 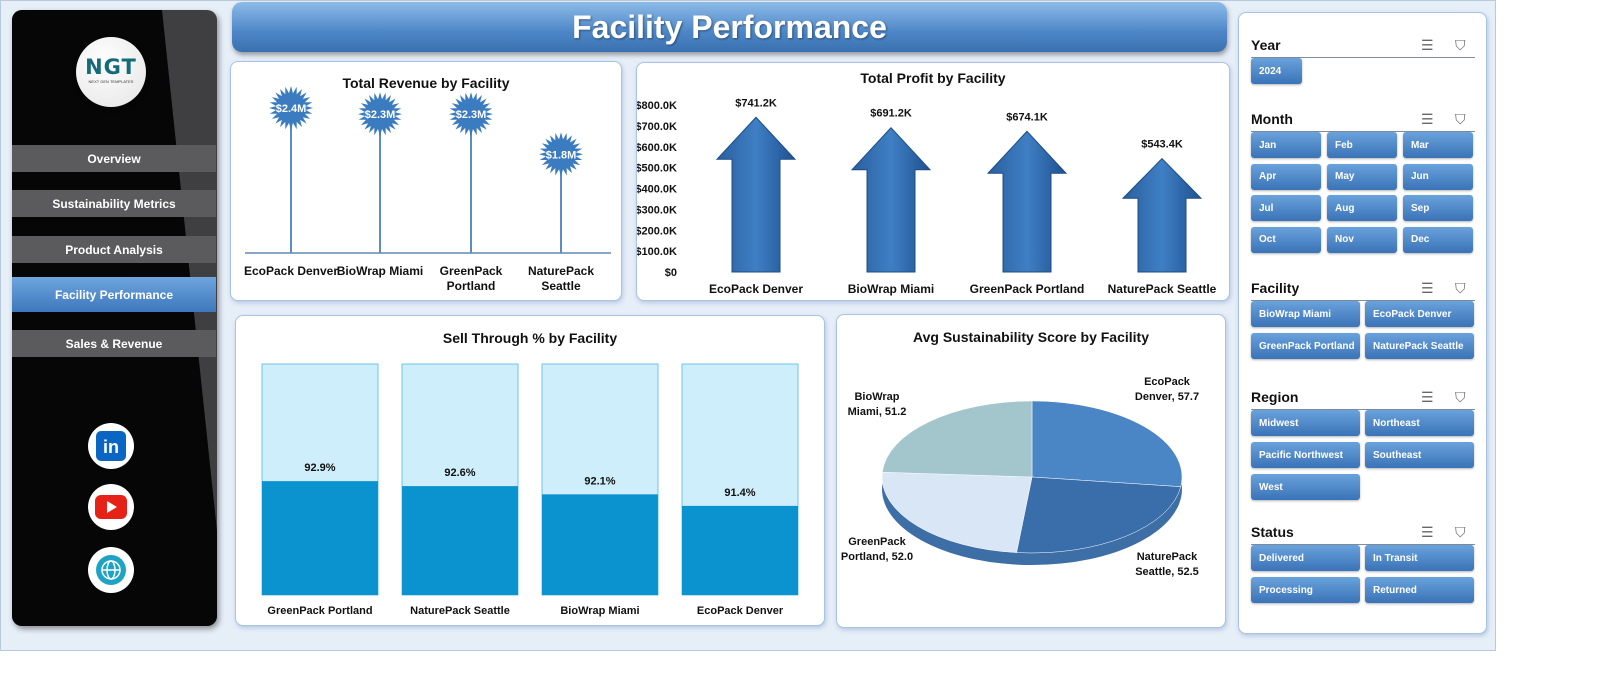 What do you see at coordinates (1363, 121) in the screenshot?
I see `slicer-header-month: Month ☰ ⛉` at bounding box center [1363, 121].